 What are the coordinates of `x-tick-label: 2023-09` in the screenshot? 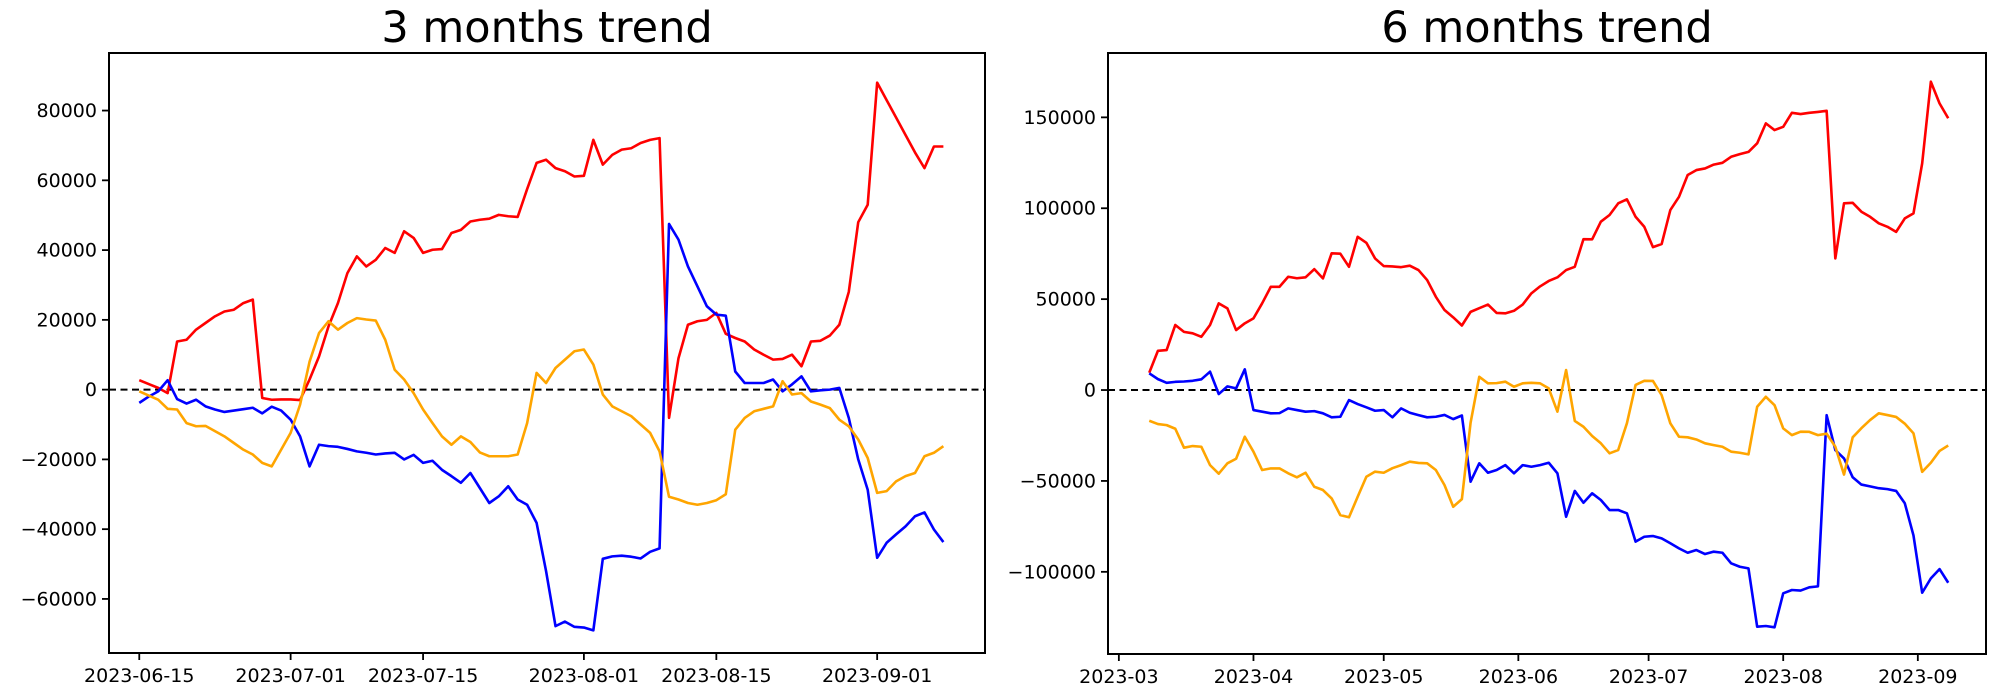 It's located at (1917, 677).